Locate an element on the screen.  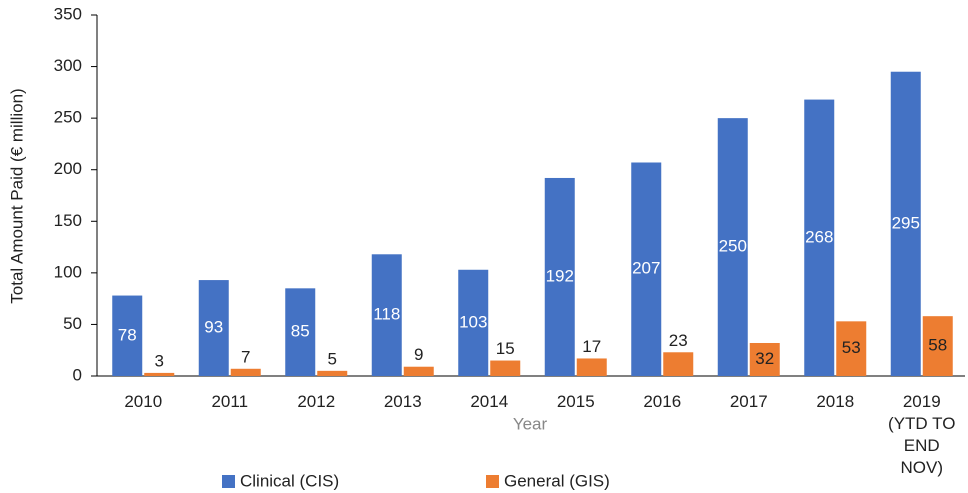
data-label: 7 is located at coordinates (245, 356).